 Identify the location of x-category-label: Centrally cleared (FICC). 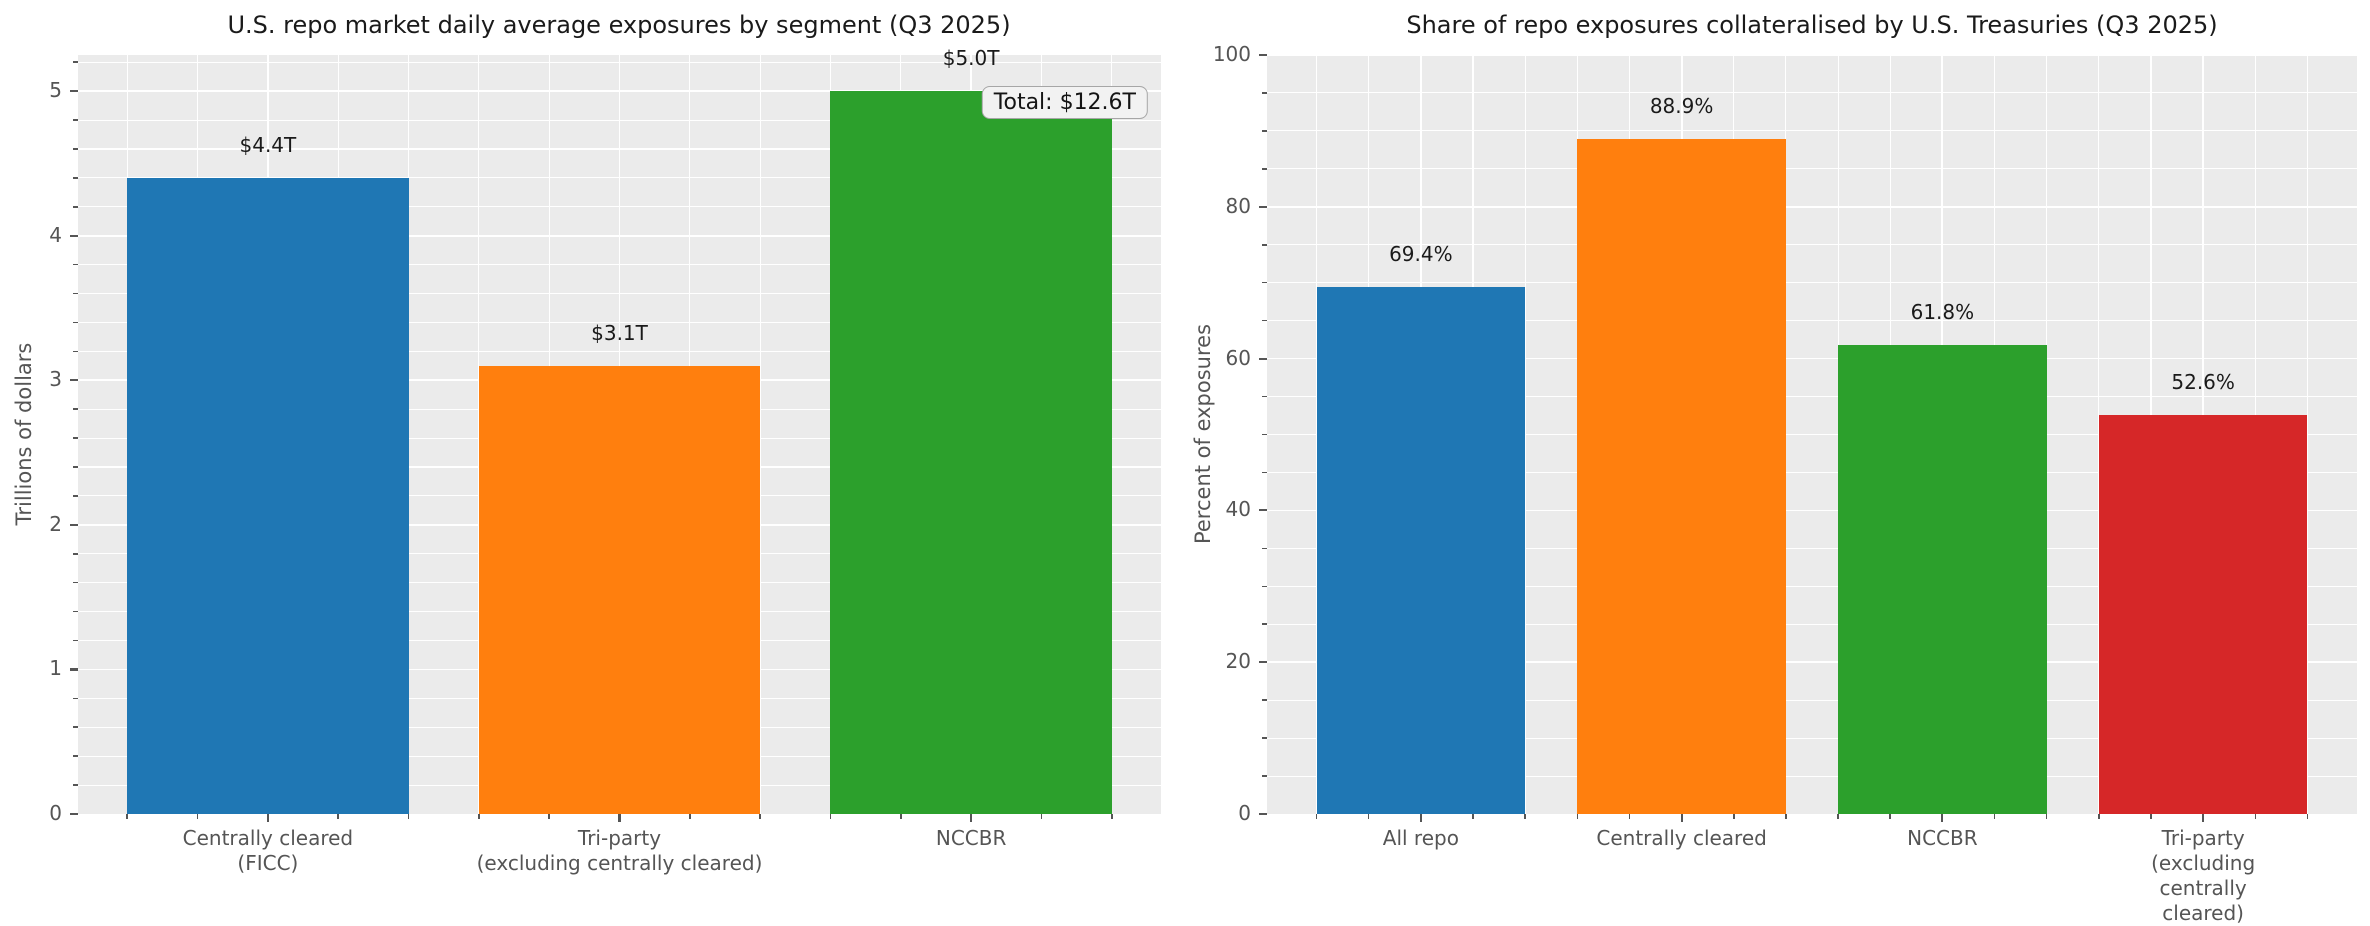
(268, 850).